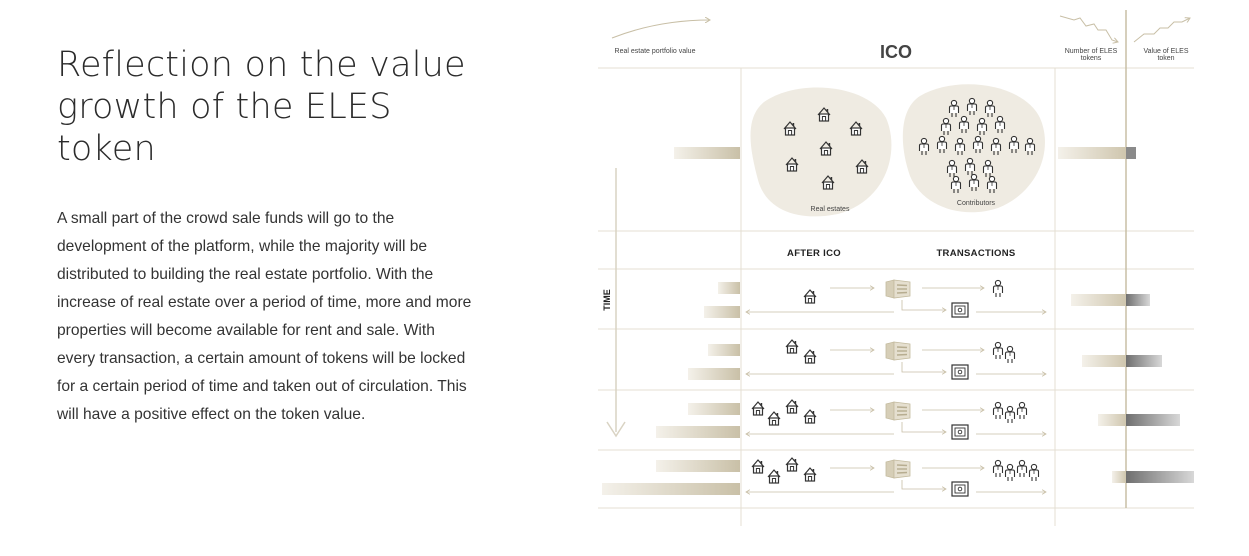 The height and width of the screenshot is (556, 1249). Describe the element at coordinates (814, 253) in the screenshot. I see `after-ico-header: AFTER ICO` at that location.